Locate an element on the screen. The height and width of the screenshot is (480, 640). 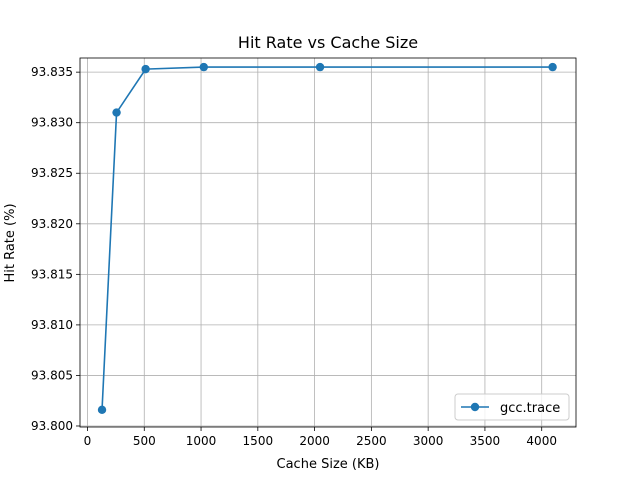
chart-title: Hit Rate vs Cache Size is located at coordinates (328, 42).